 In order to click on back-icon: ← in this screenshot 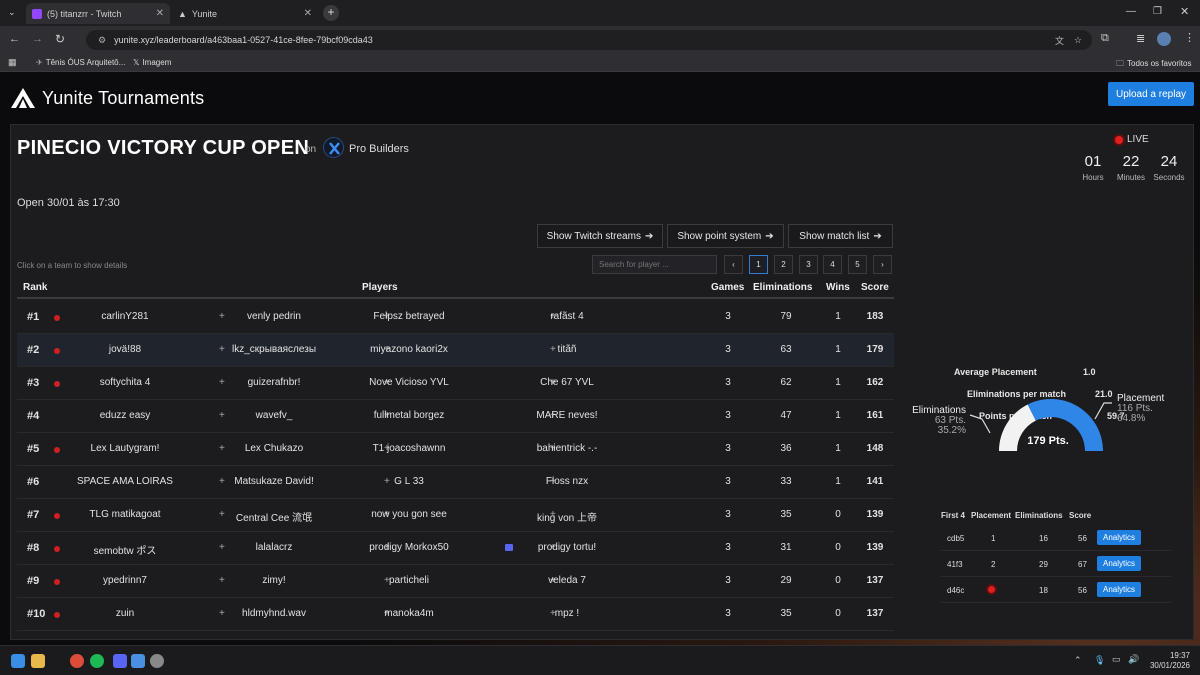, I will do `click(14, 39)`.